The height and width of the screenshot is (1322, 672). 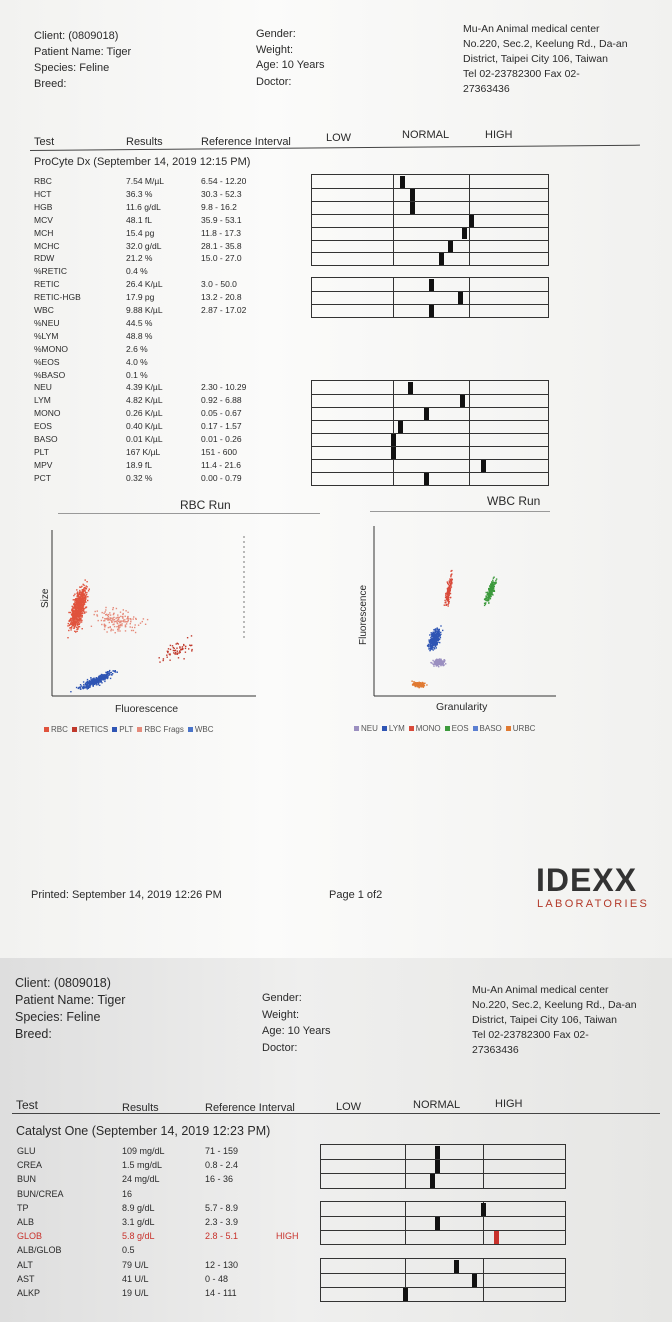 What do you see at coordinates (89, 729) in the screenshot?
I see `legend-item: RETICS` at bounding box center [89, 729].